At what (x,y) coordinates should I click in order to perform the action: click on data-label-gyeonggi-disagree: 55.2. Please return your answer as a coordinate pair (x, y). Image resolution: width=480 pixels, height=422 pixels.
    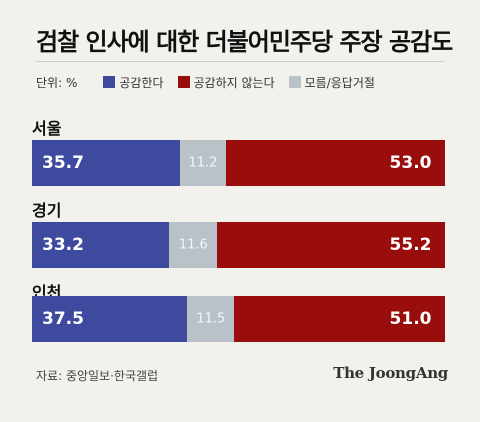
    Looking at the image, I should click on (410, 245).